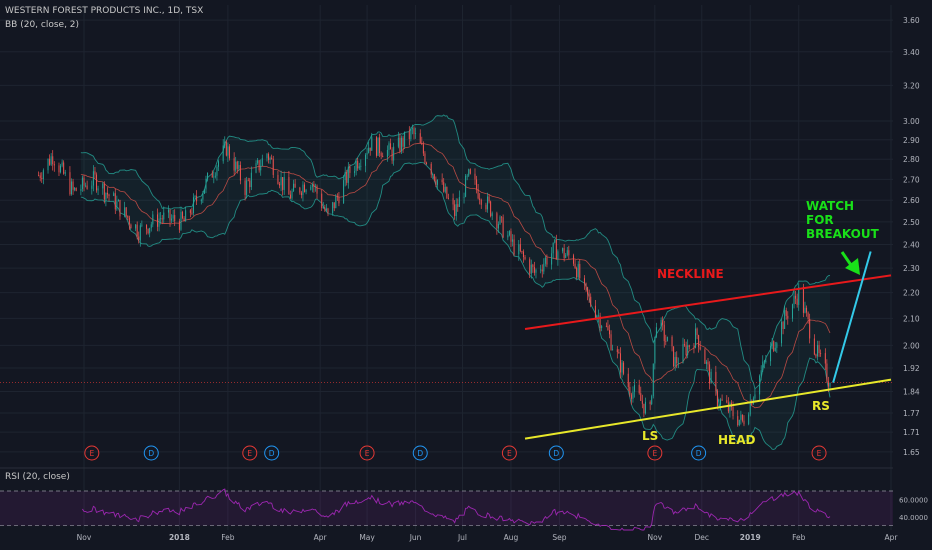 The width and height of the screenshot is (932, 550). I want to click on y-tick-label: 1.71, so click(911, 432).